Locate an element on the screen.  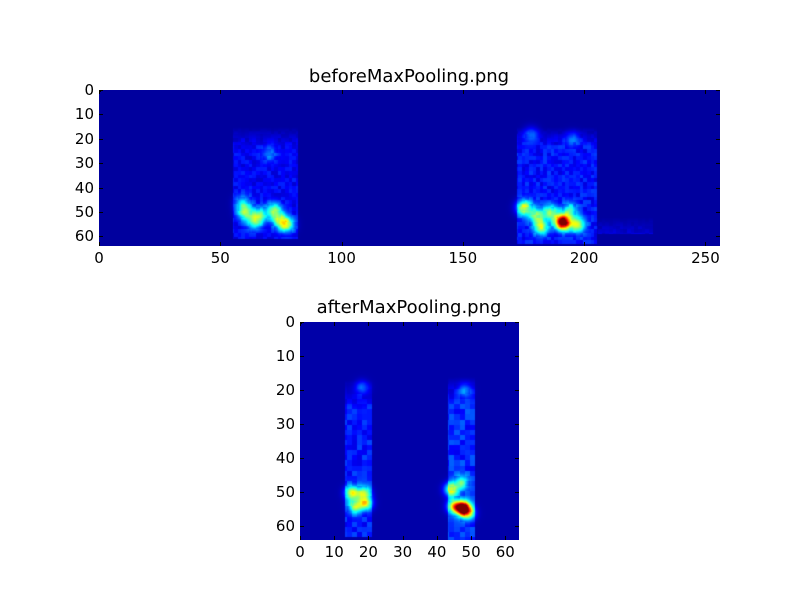
after-max-pooling-axes is located at coordinates (409, 431).